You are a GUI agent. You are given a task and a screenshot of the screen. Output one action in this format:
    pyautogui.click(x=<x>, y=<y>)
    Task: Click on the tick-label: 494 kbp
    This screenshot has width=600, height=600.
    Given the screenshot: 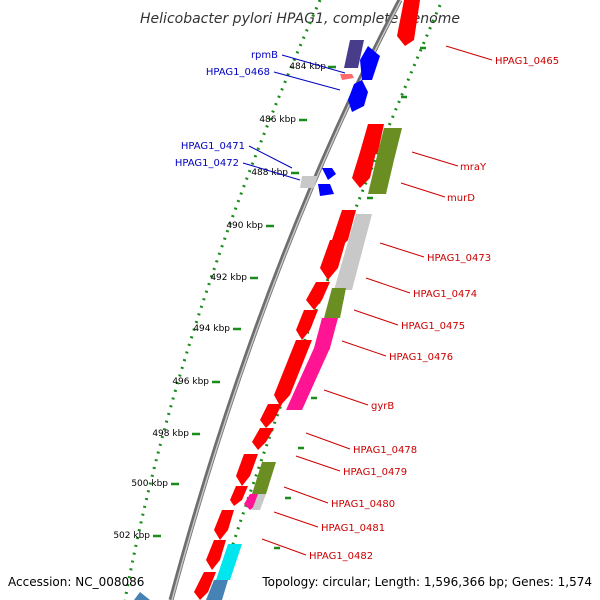 What is the action you would take?
    pyautogui.click(x=211, y=329)
    